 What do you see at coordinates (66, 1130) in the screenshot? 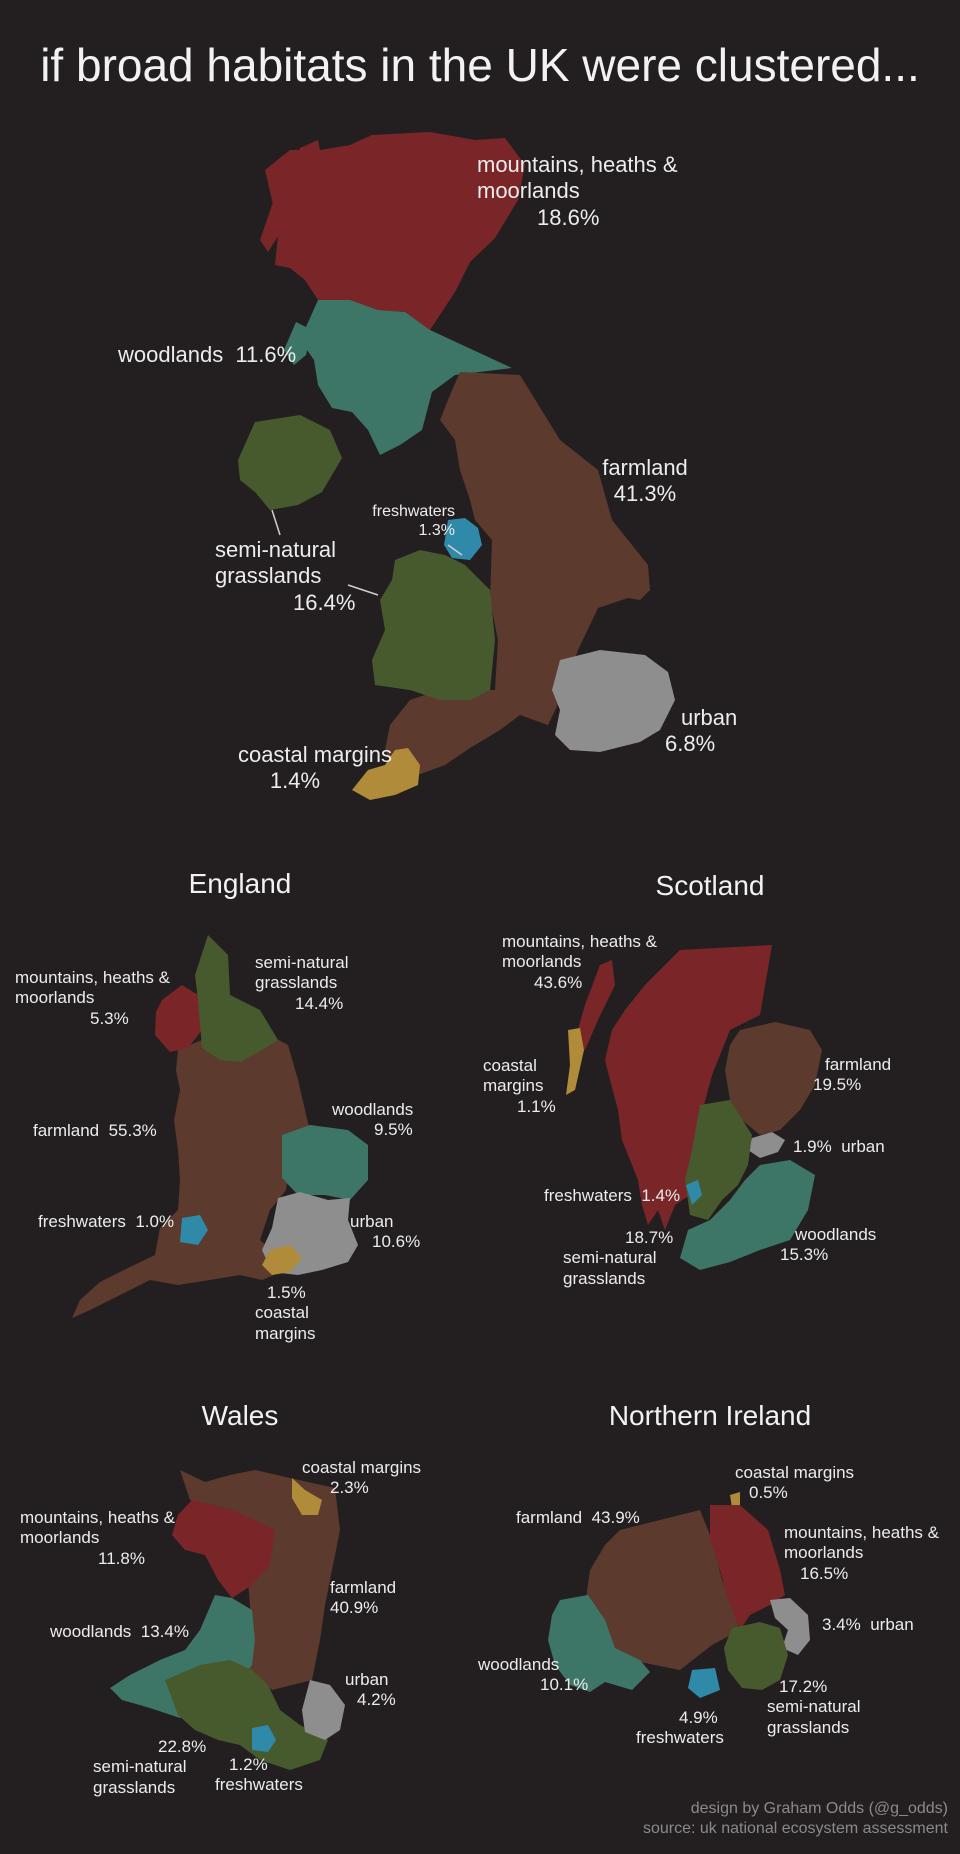
I see `england-farmland-name: farmland` at bounding box center [66, 1130].